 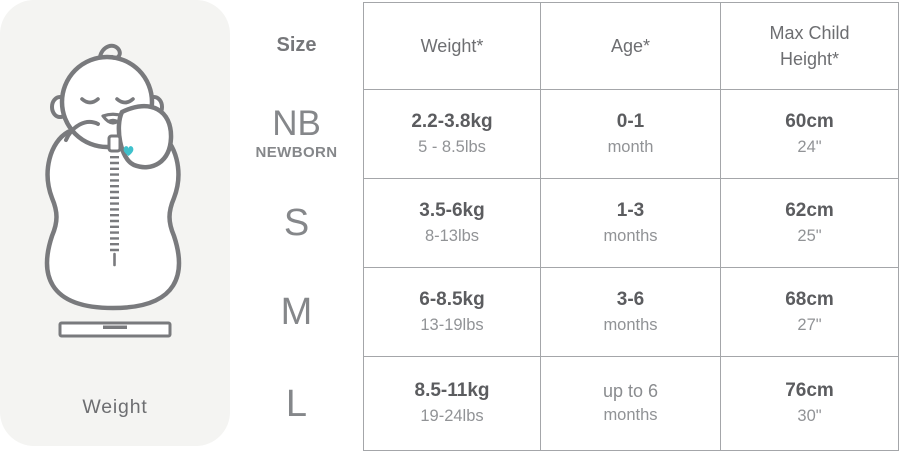 What do you see at coordinates (452, 299) in the screenshot?
I see `weight-metric: 6-8.5kg` at bounding box center [452, 299].